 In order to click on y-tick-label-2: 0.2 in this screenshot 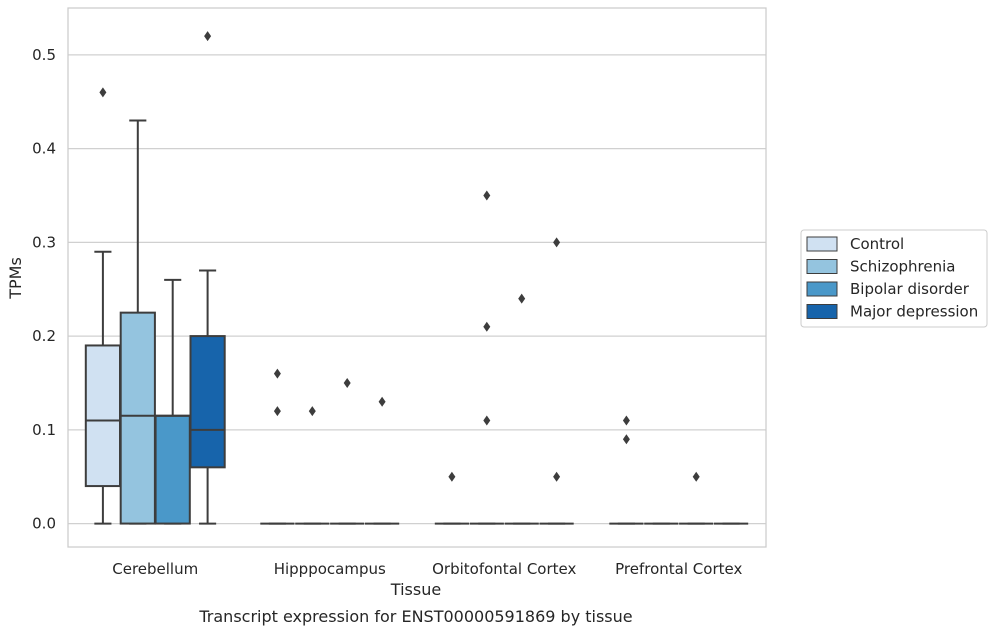, I will do `click(44, 336)`.